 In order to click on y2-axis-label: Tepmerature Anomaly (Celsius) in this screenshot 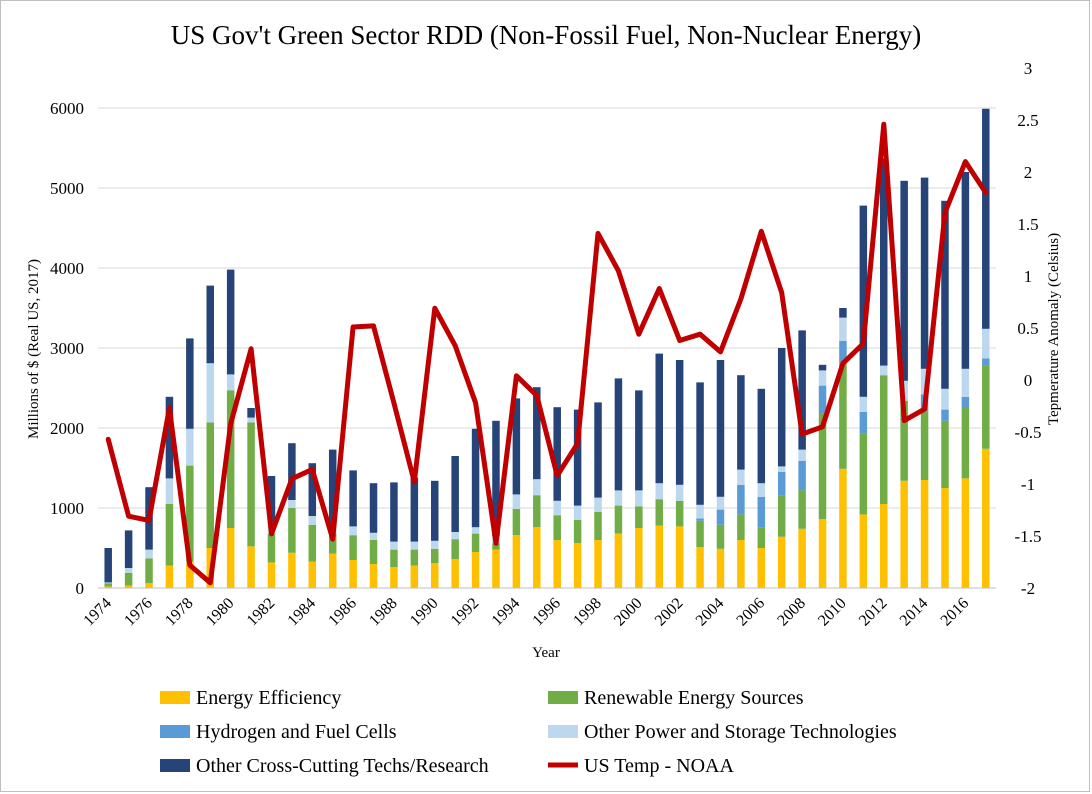, I will do `click(1054, 329)`.